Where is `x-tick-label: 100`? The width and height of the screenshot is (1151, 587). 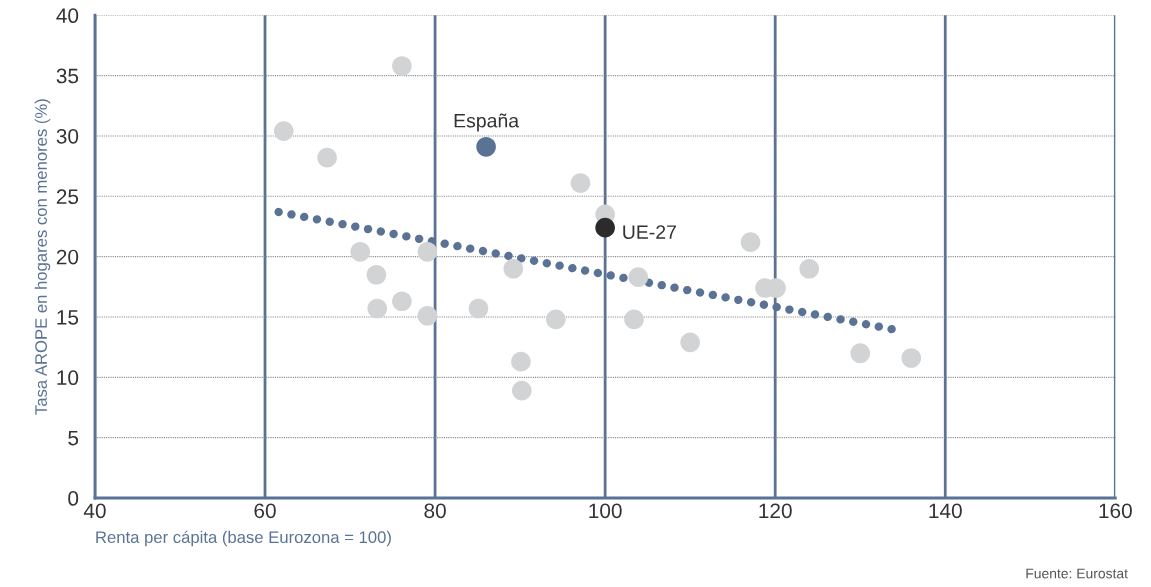 x-tick-label: 100 is located at coordinates (605, 511).